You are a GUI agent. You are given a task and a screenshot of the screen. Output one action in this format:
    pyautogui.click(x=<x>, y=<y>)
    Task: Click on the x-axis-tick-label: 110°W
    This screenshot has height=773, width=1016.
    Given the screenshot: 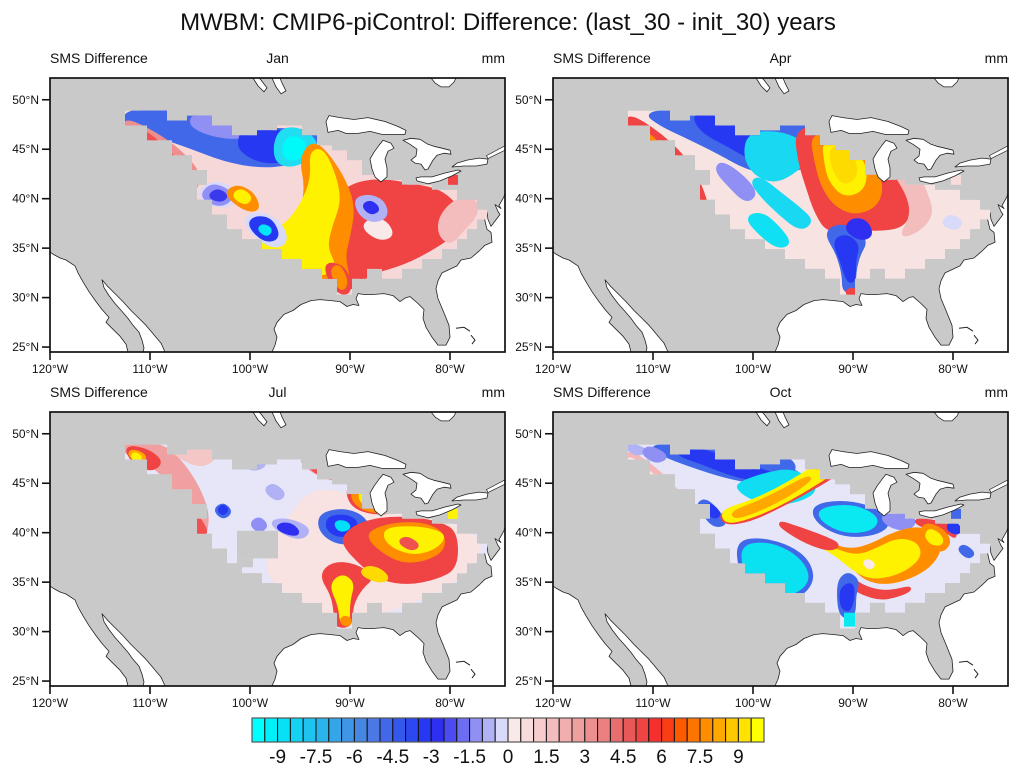 What is the action you would take?
    pyautogui.click(x=653, y=703)
    